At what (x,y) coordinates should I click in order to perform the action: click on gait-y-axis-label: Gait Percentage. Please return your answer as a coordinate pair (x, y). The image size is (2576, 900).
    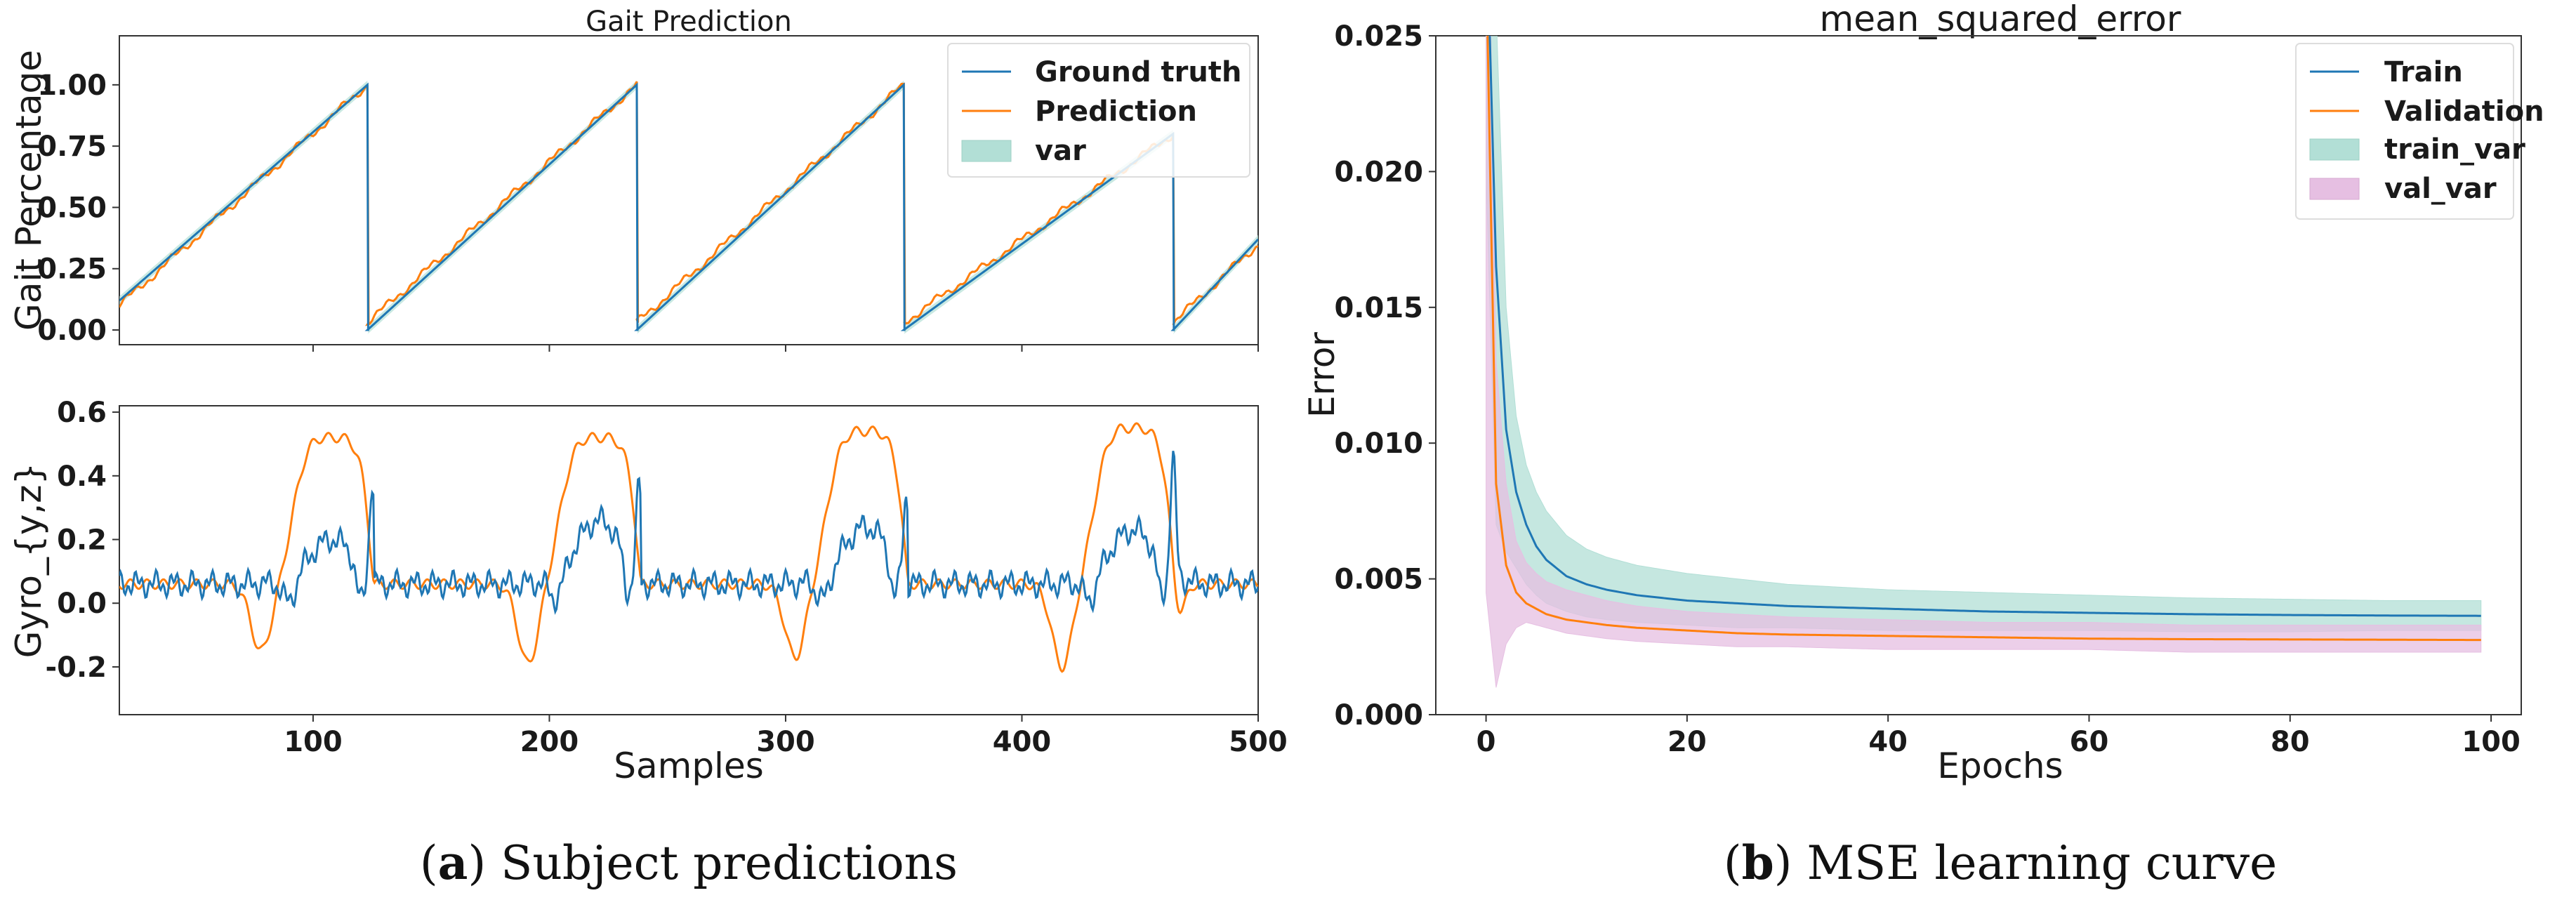
    Looking at the image, I should click on (28, 190).